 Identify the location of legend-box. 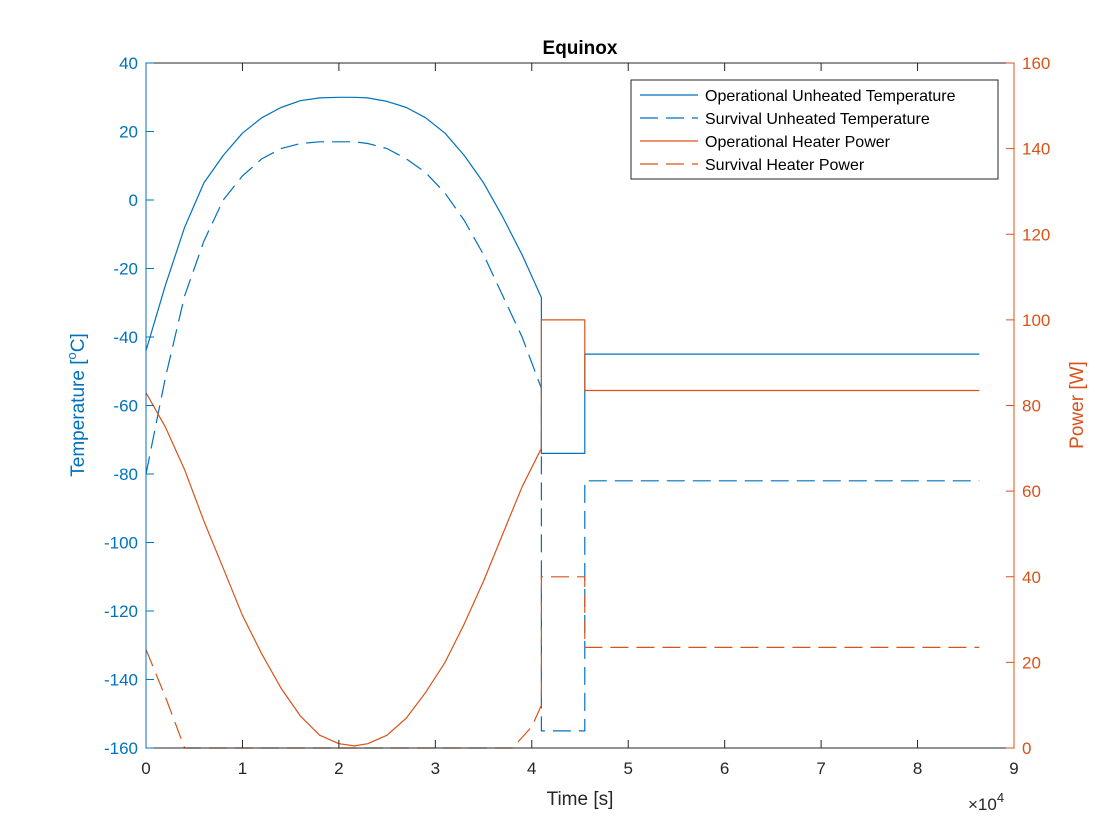
(814, 129).